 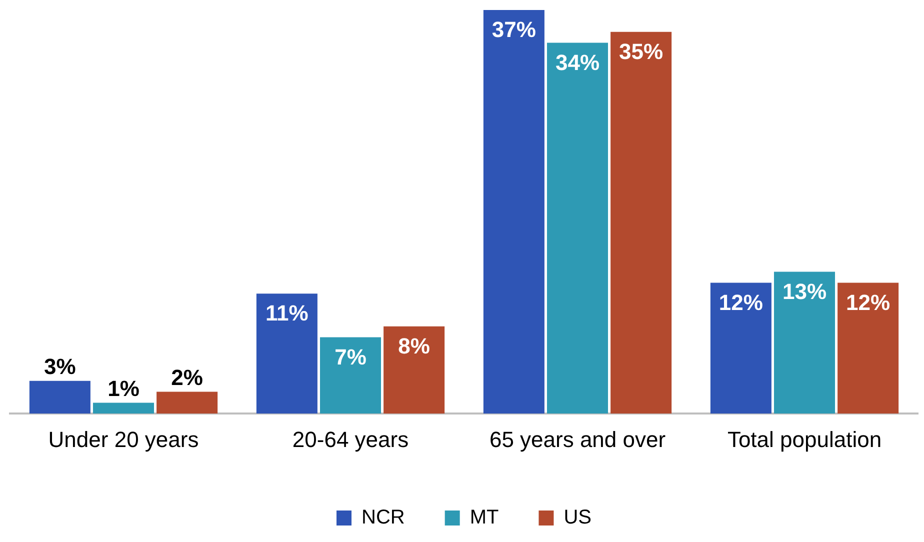 What do you see at coordinates (414, 345) in the screenshot?
I see `data-label: 8%` at bounding box center [414, 345].